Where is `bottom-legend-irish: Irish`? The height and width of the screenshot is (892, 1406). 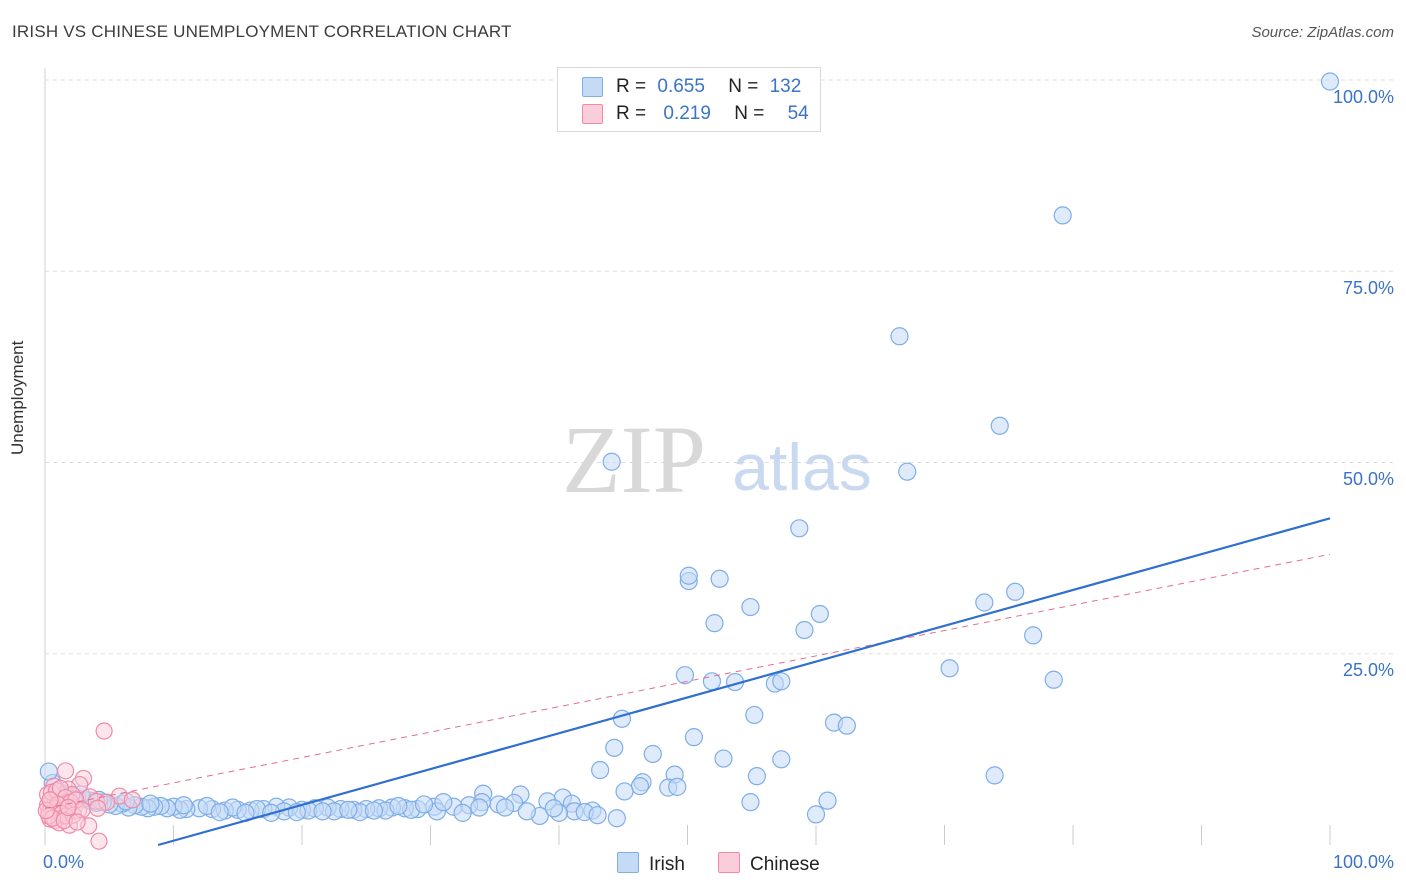
bottom-legend-irish: Irish is located at coordinates (651, 864).